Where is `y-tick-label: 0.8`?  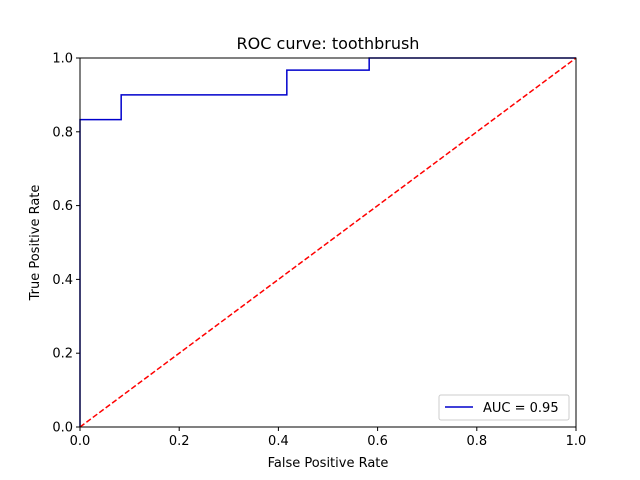 y-tick-label: 0.8 is located at coordinates (62, 132).